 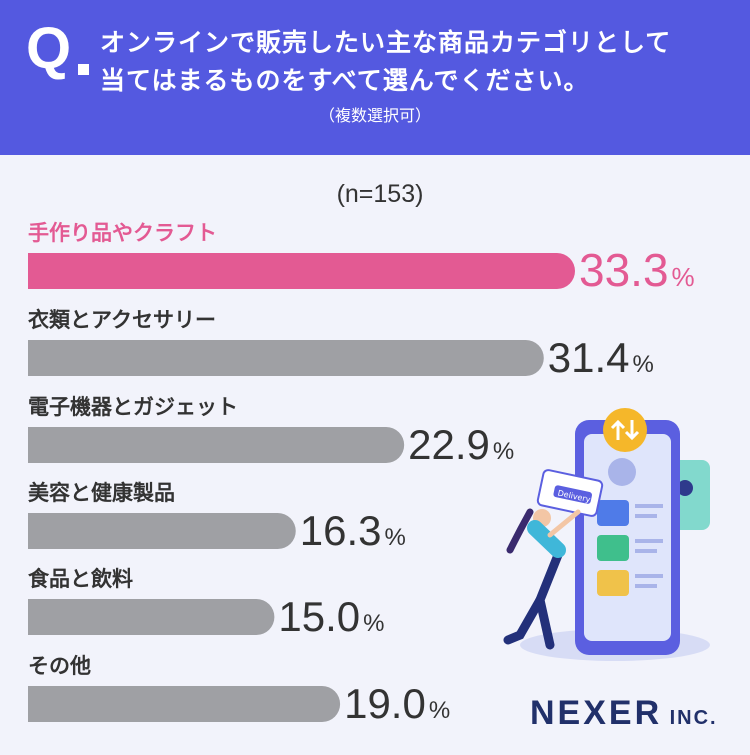 What do you see at coordinates (80, 579) in the screenshot?
I see `category-label: 食品と飲料` at bounding box center [80, 579].